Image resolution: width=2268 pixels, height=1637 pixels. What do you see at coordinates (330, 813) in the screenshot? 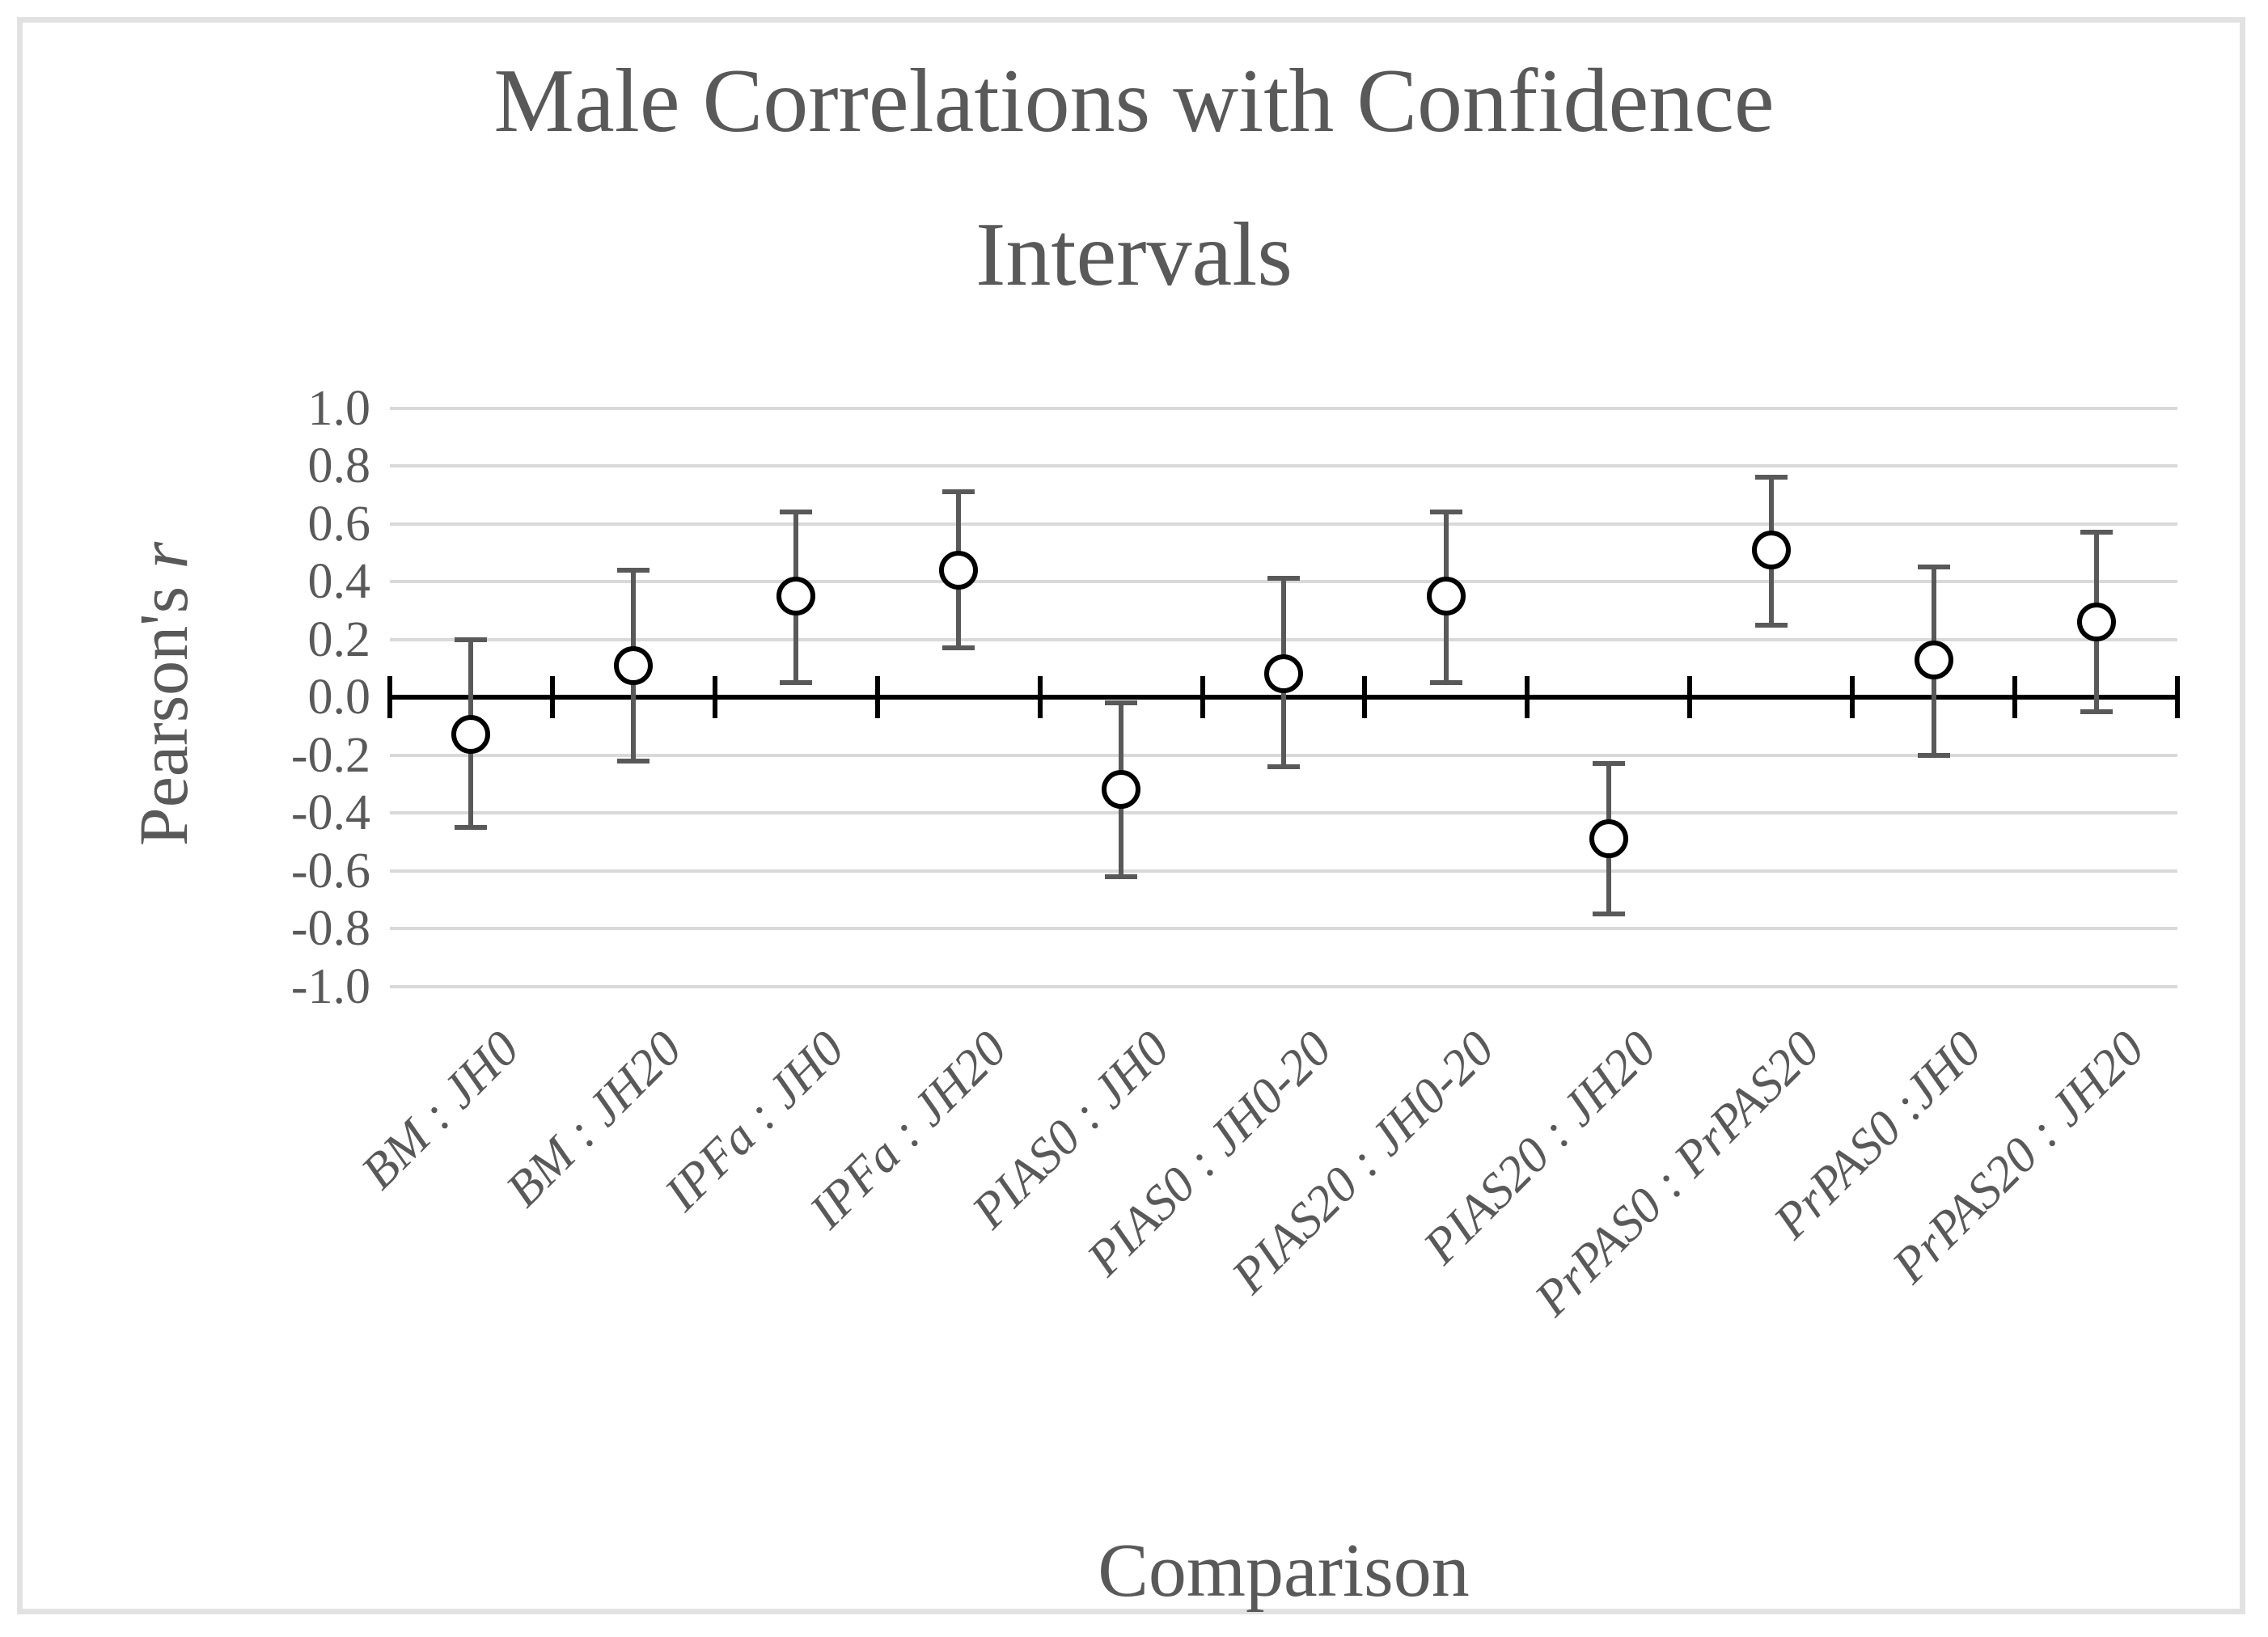
I see `y-tick-label: -0.4` at bounding box center [330, 813].